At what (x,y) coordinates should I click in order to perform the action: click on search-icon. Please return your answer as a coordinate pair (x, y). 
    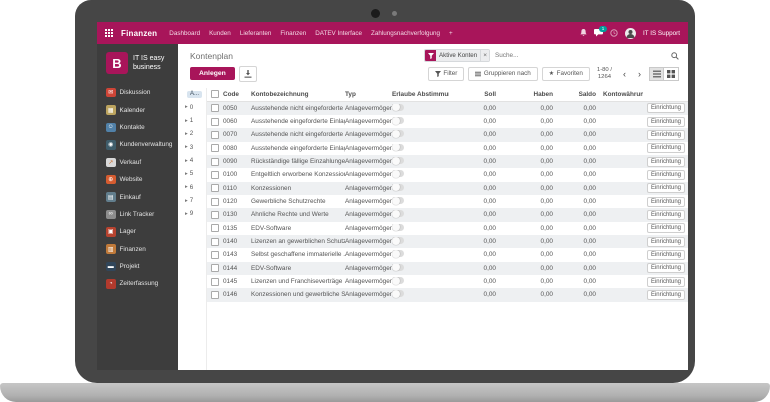
    Looking at the image, I should click on (675, 55).